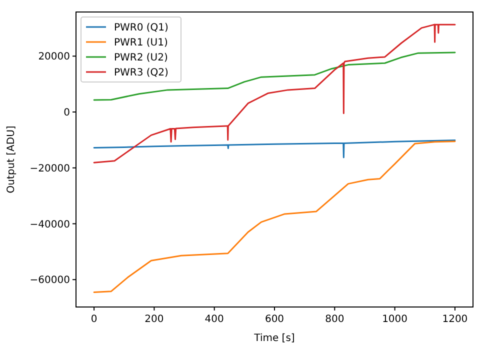  I want to click on y-tick-label: −60000, so click(50, 280).